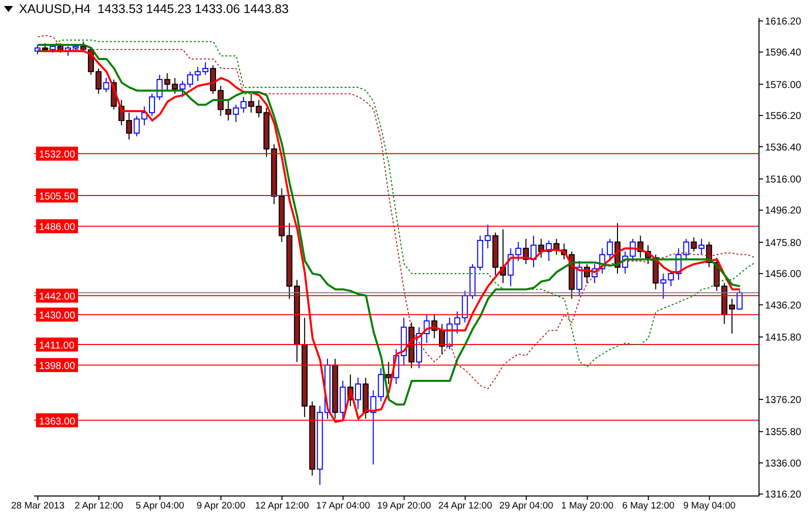  What do you see at coordinates (783, 116) in the screenshot?
I see `y-tick-label: 1556.20` at bounding box center [783, 116].